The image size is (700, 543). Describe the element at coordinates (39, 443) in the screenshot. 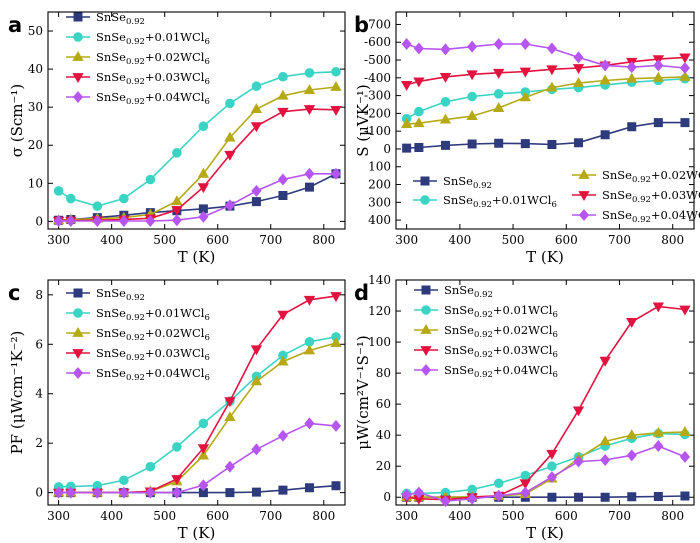

I see `y-tick-label: 2` at that location.